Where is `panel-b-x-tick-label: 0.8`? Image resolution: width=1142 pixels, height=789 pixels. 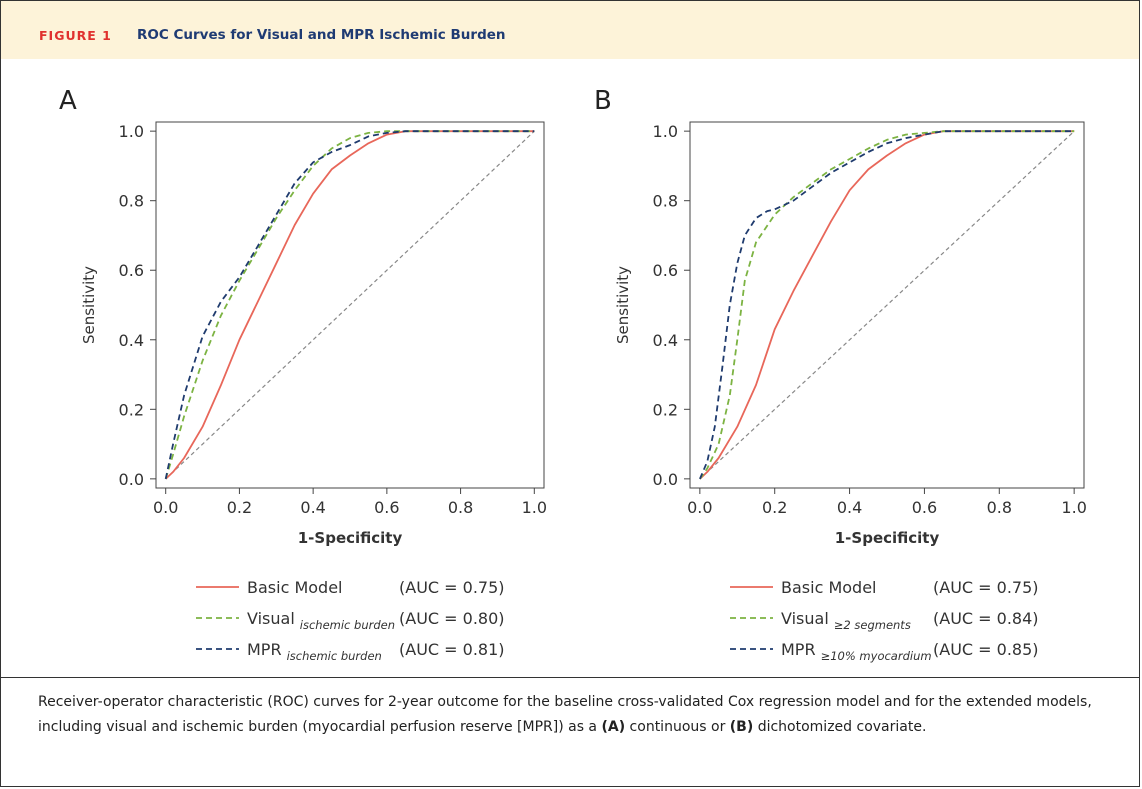
panel-b-x-tick-label: 0.8 is located at coordinates (999, 507).